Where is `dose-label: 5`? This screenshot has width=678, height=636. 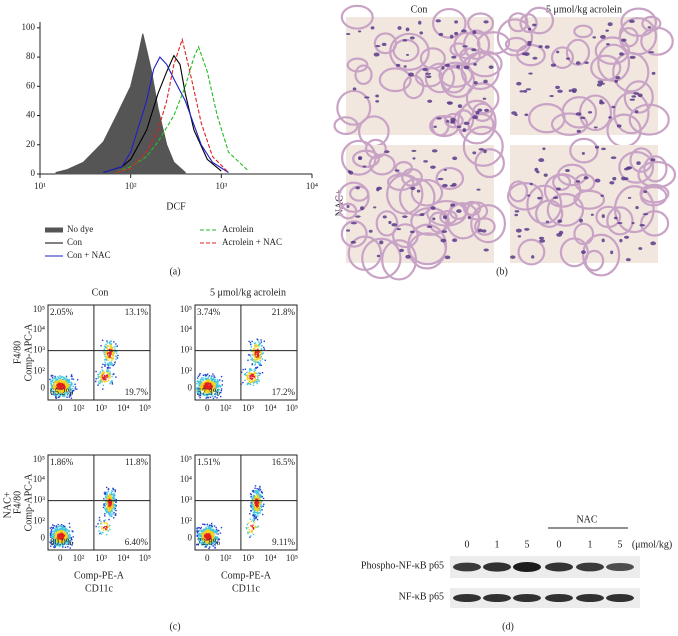
dose-label: 5 is located at coordinates (527, 544).